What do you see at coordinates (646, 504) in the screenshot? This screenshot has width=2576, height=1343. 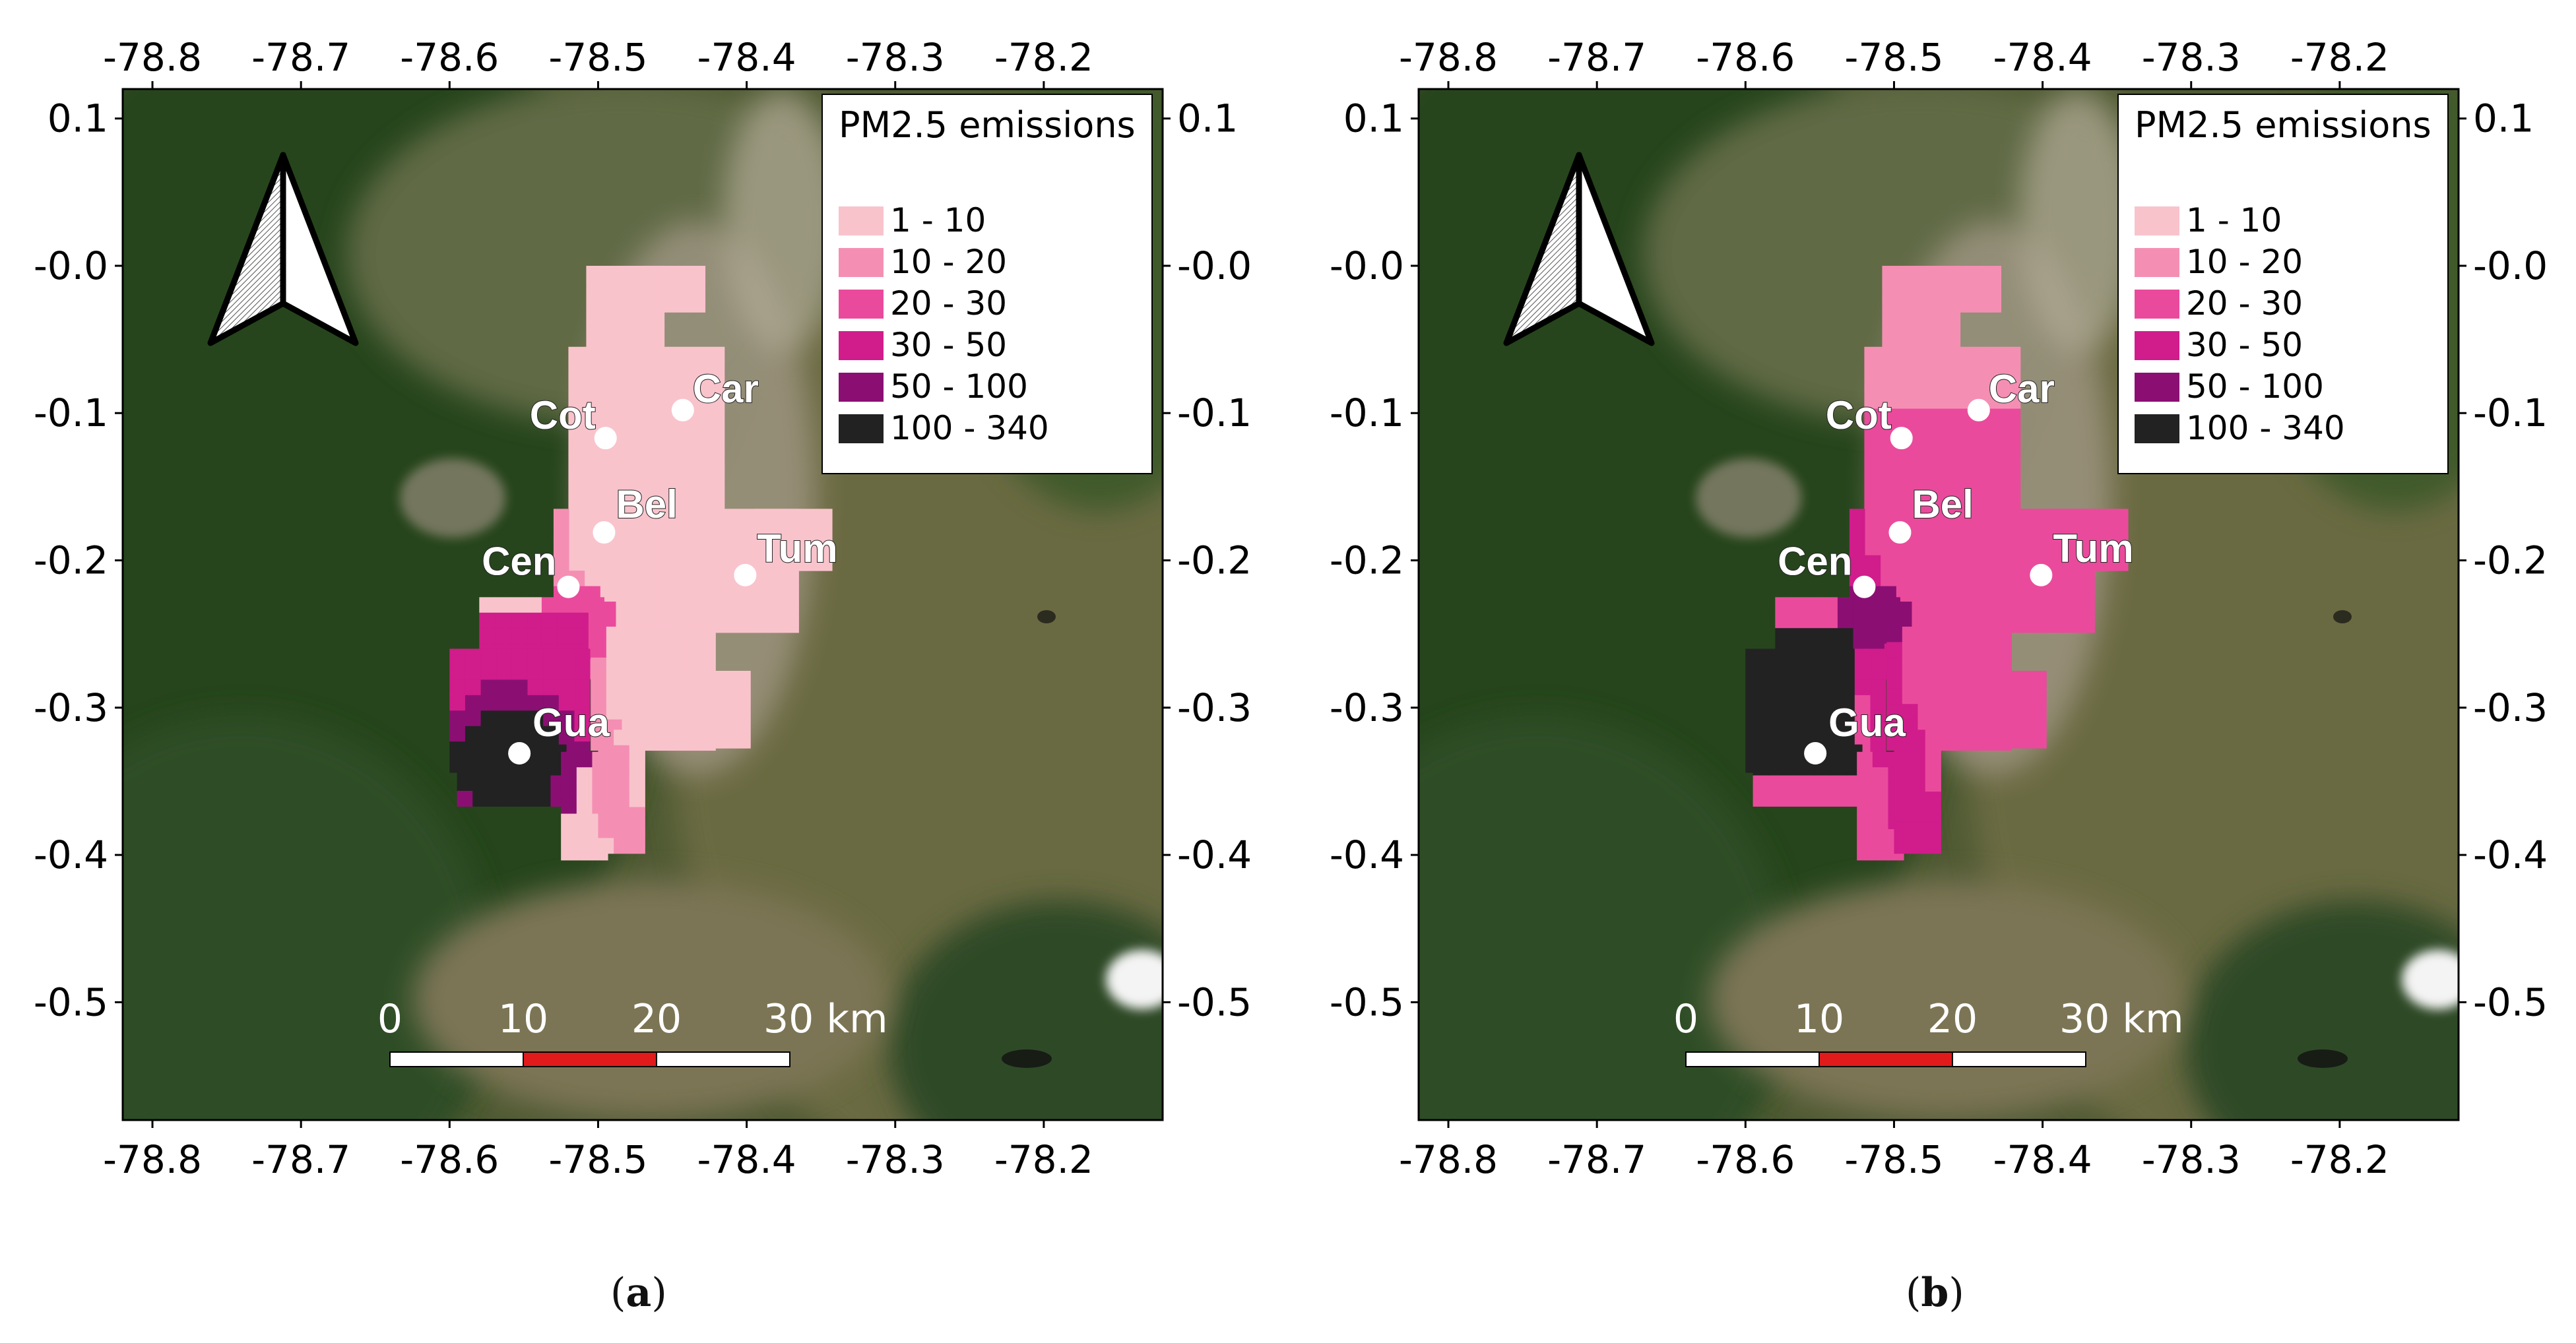 I see `city-label-bel: Bel` at bounding box center [646, 504].